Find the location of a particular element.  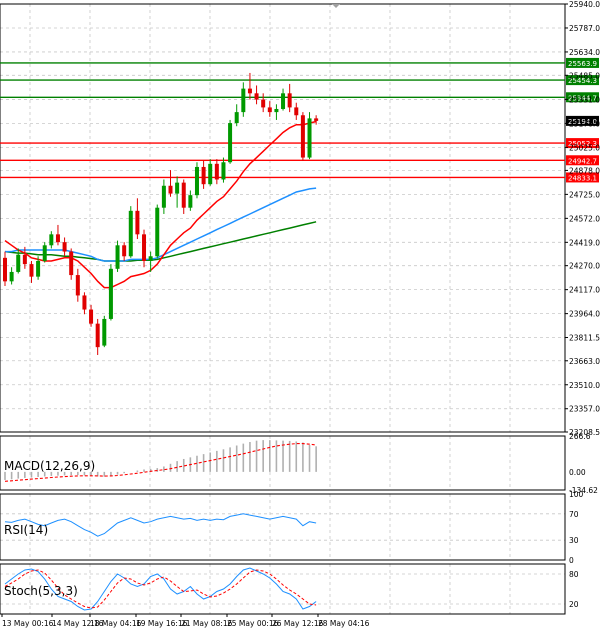

macd-frame is located at coordinates (283, 463).